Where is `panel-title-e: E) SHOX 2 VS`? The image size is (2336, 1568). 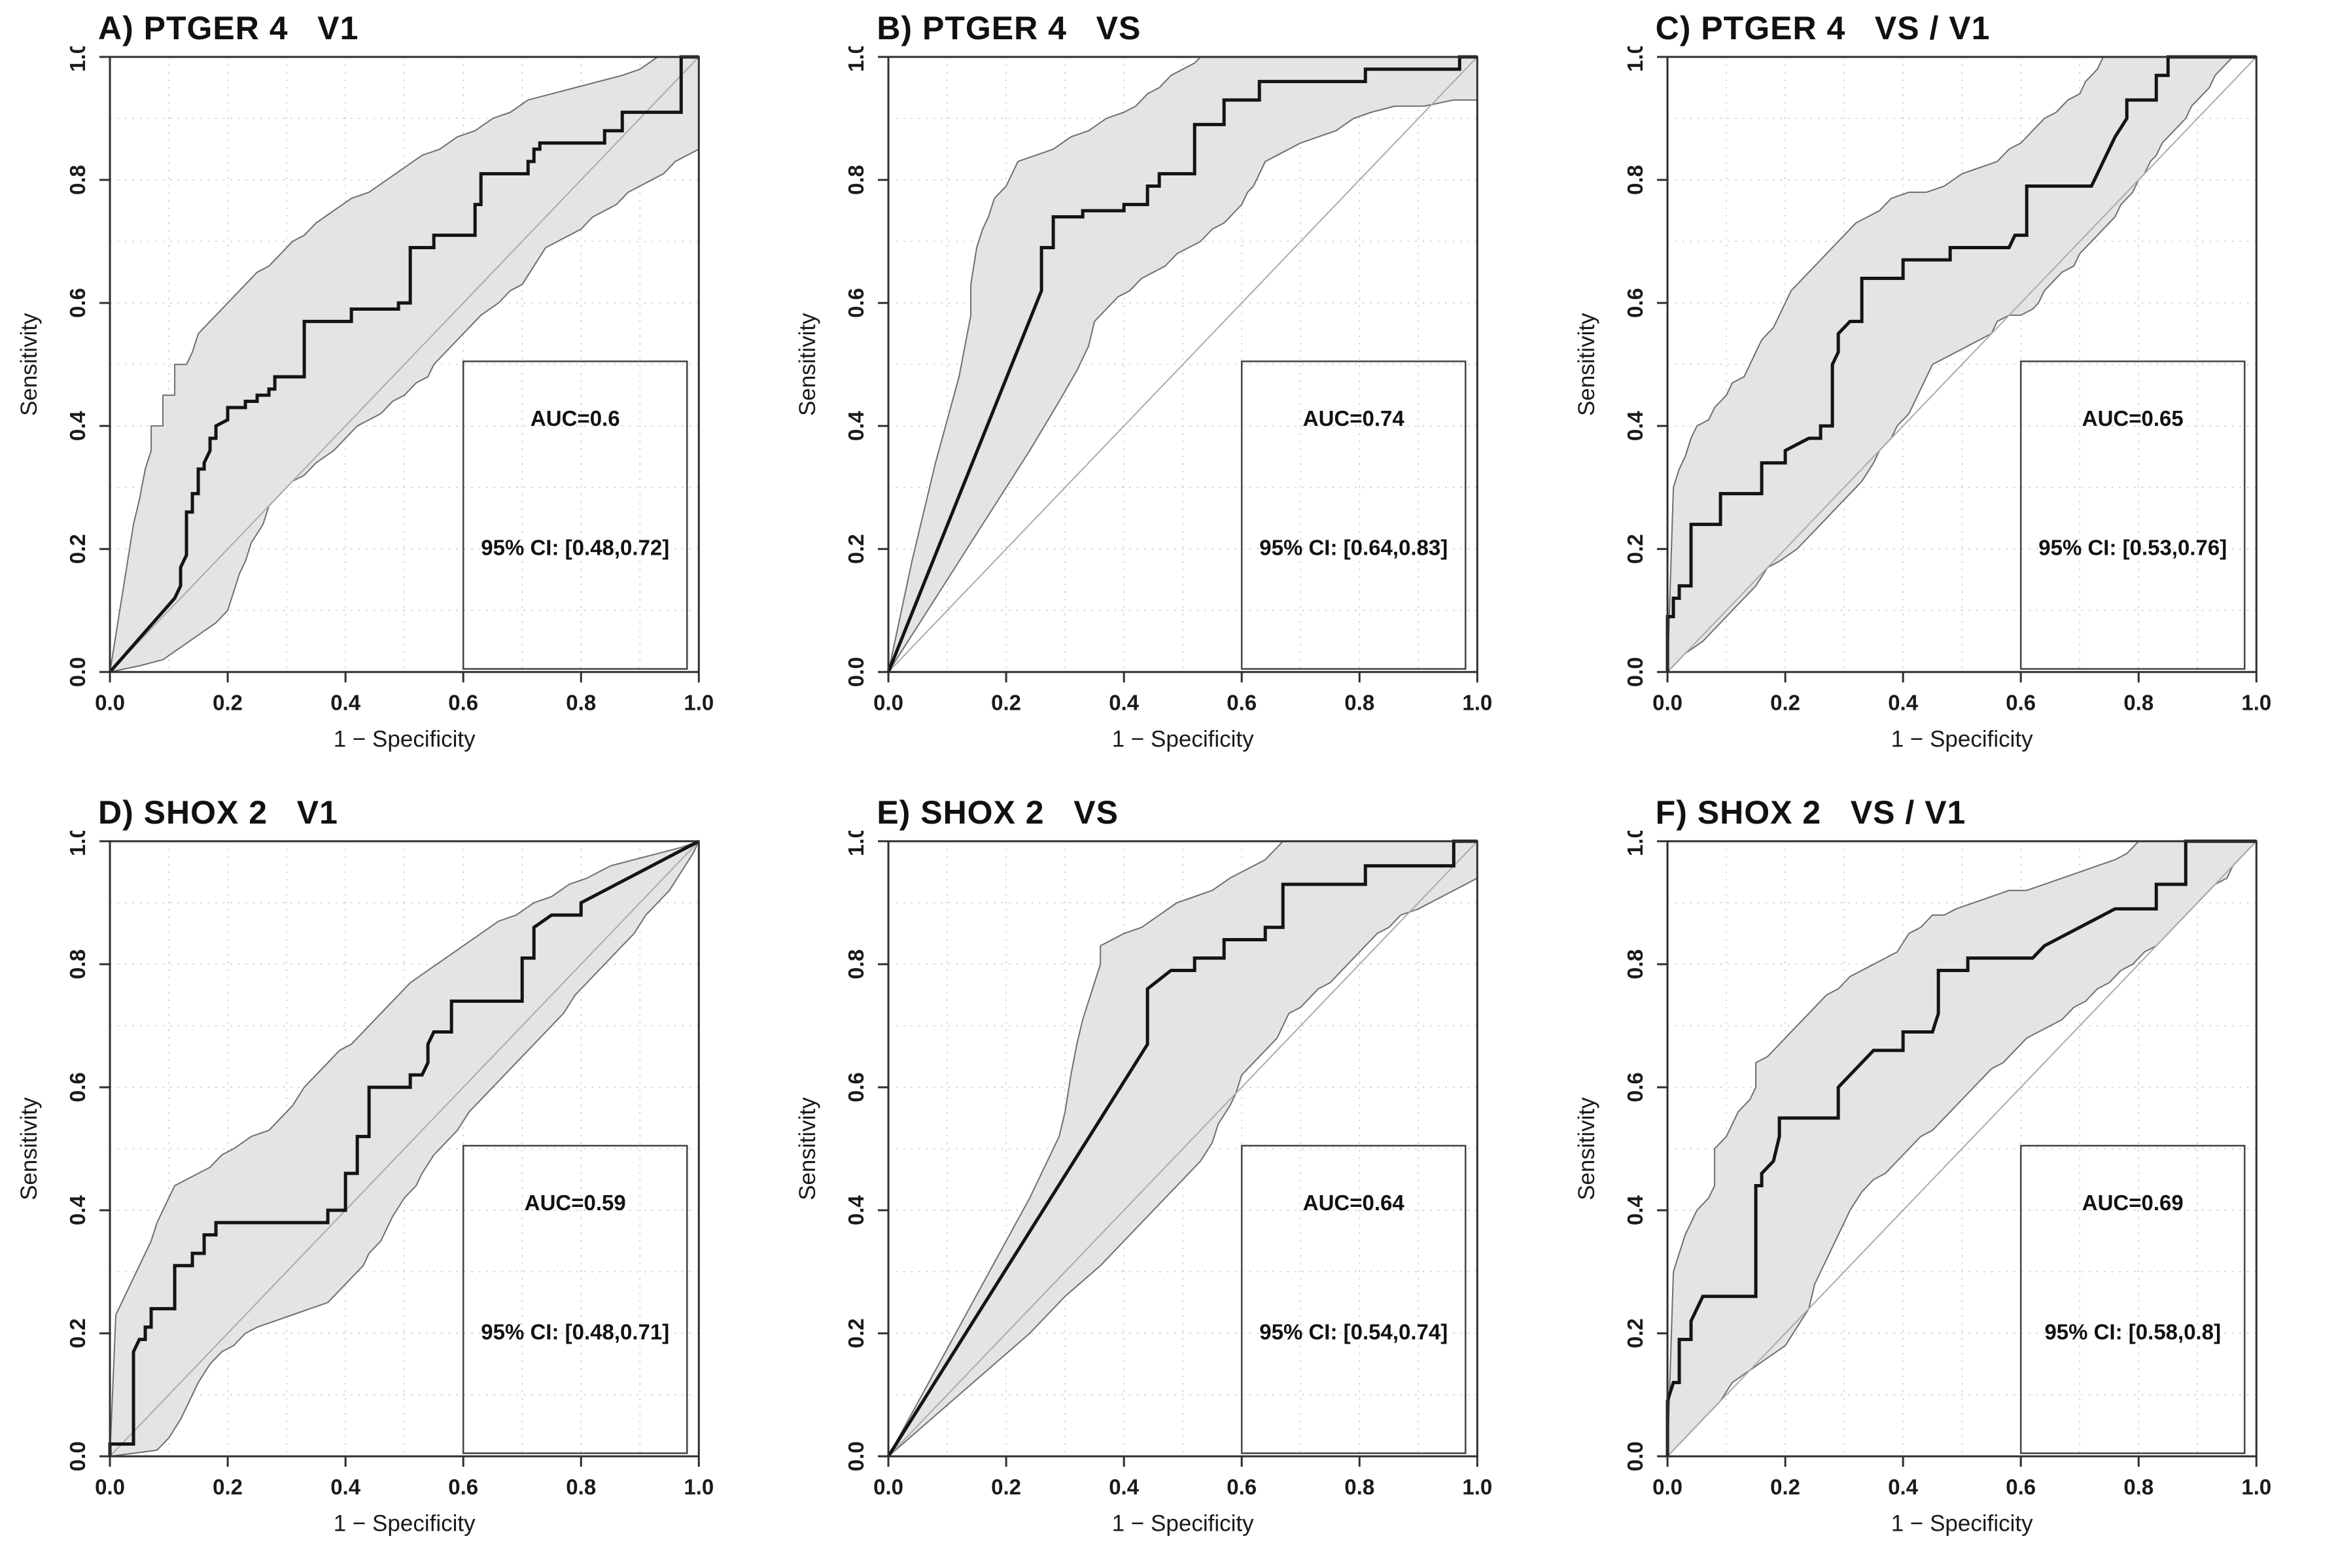
panel-title-e: E) SHOX 2 VS is located at coordinates (998, 812).